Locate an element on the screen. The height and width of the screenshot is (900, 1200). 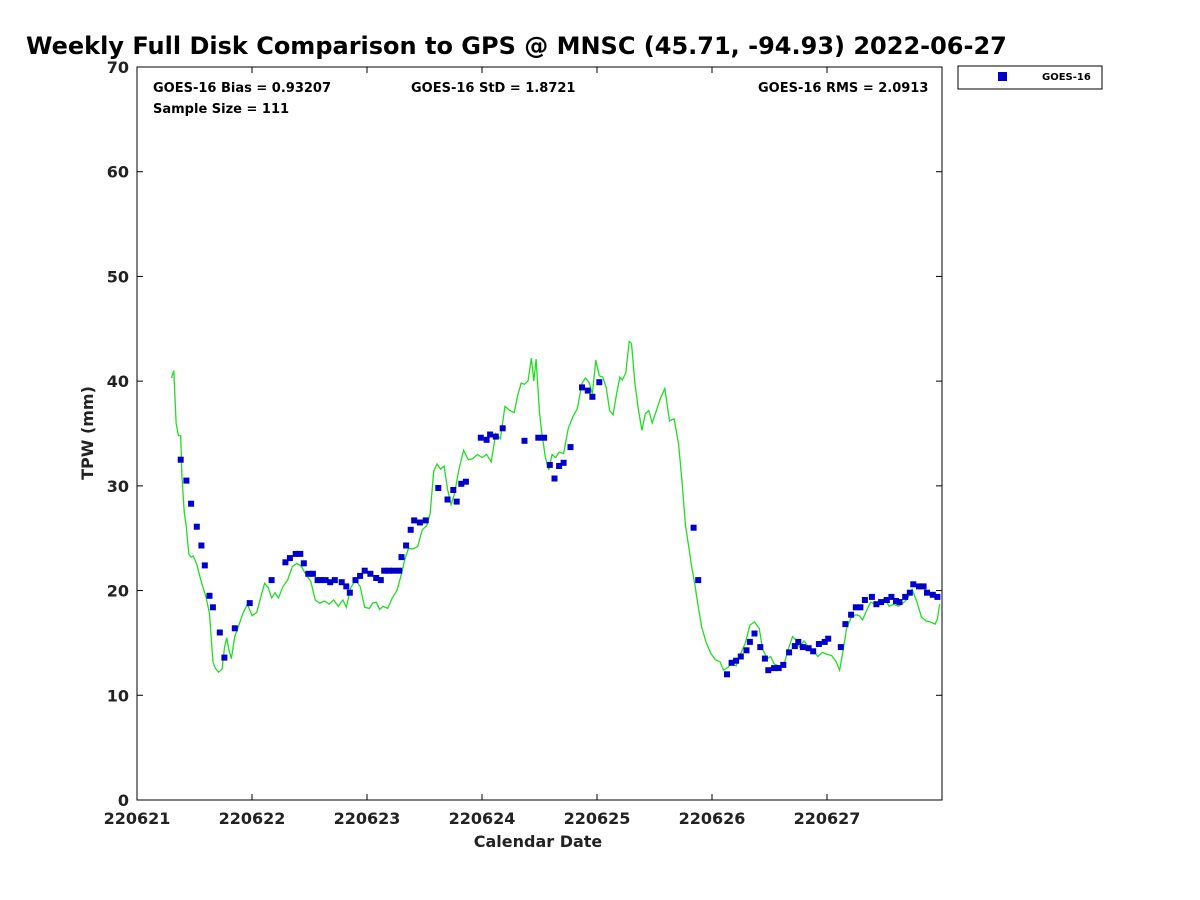
y-tick-label: 50 is located at coordinates (118, 276).